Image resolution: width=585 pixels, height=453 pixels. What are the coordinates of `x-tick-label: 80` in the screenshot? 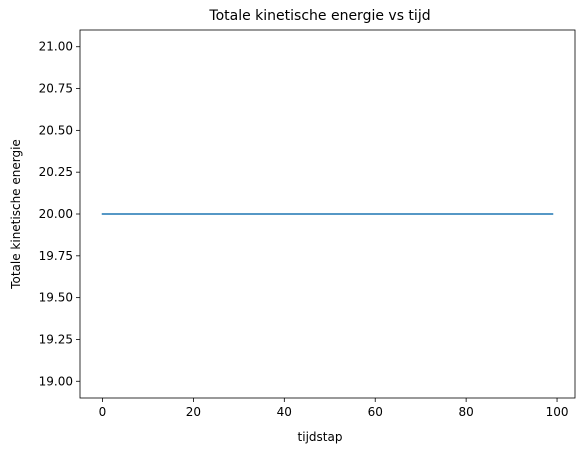 It's located at (465, 412).